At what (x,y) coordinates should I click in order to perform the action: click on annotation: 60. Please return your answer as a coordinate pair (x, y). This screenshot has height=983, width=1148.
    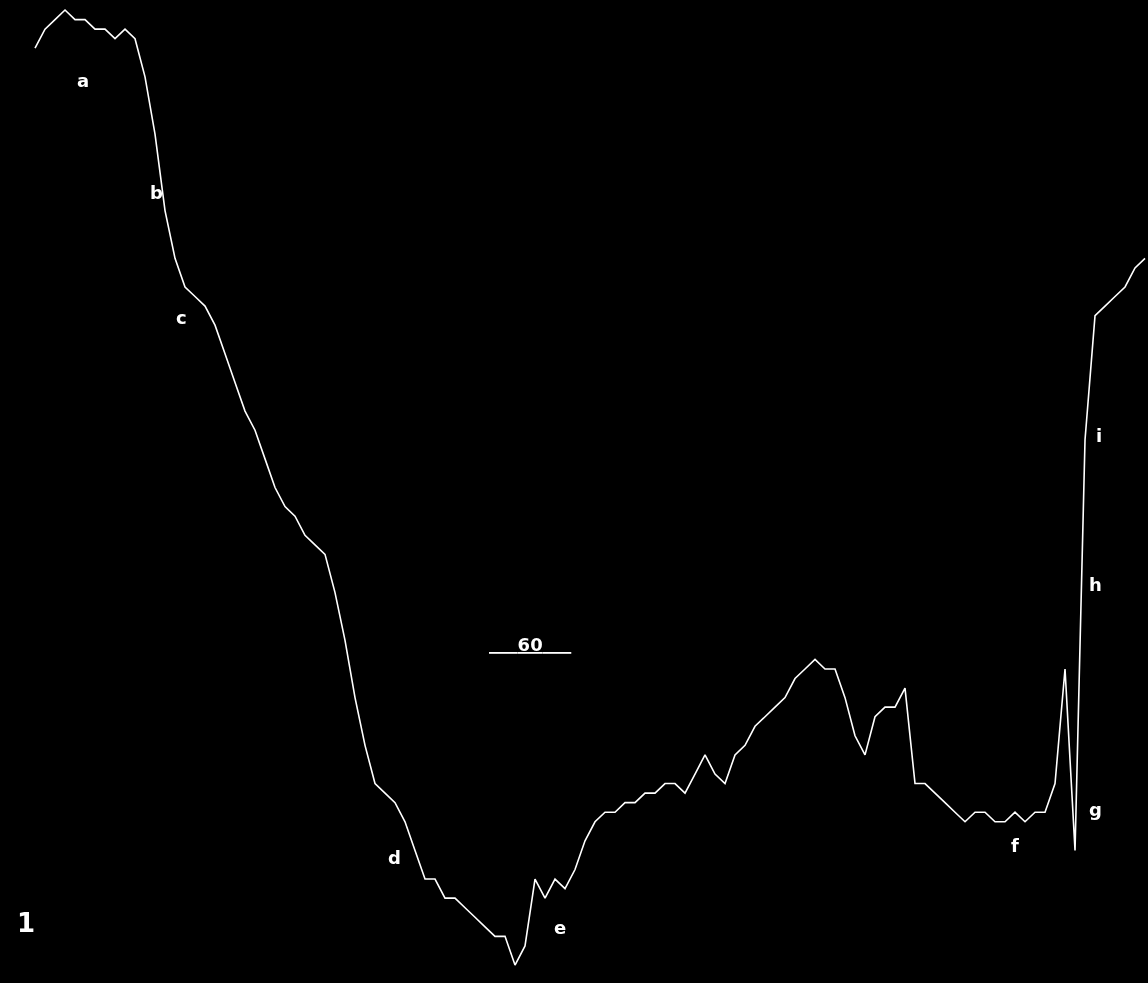
    Looking at the image, I should click on (530, 644).